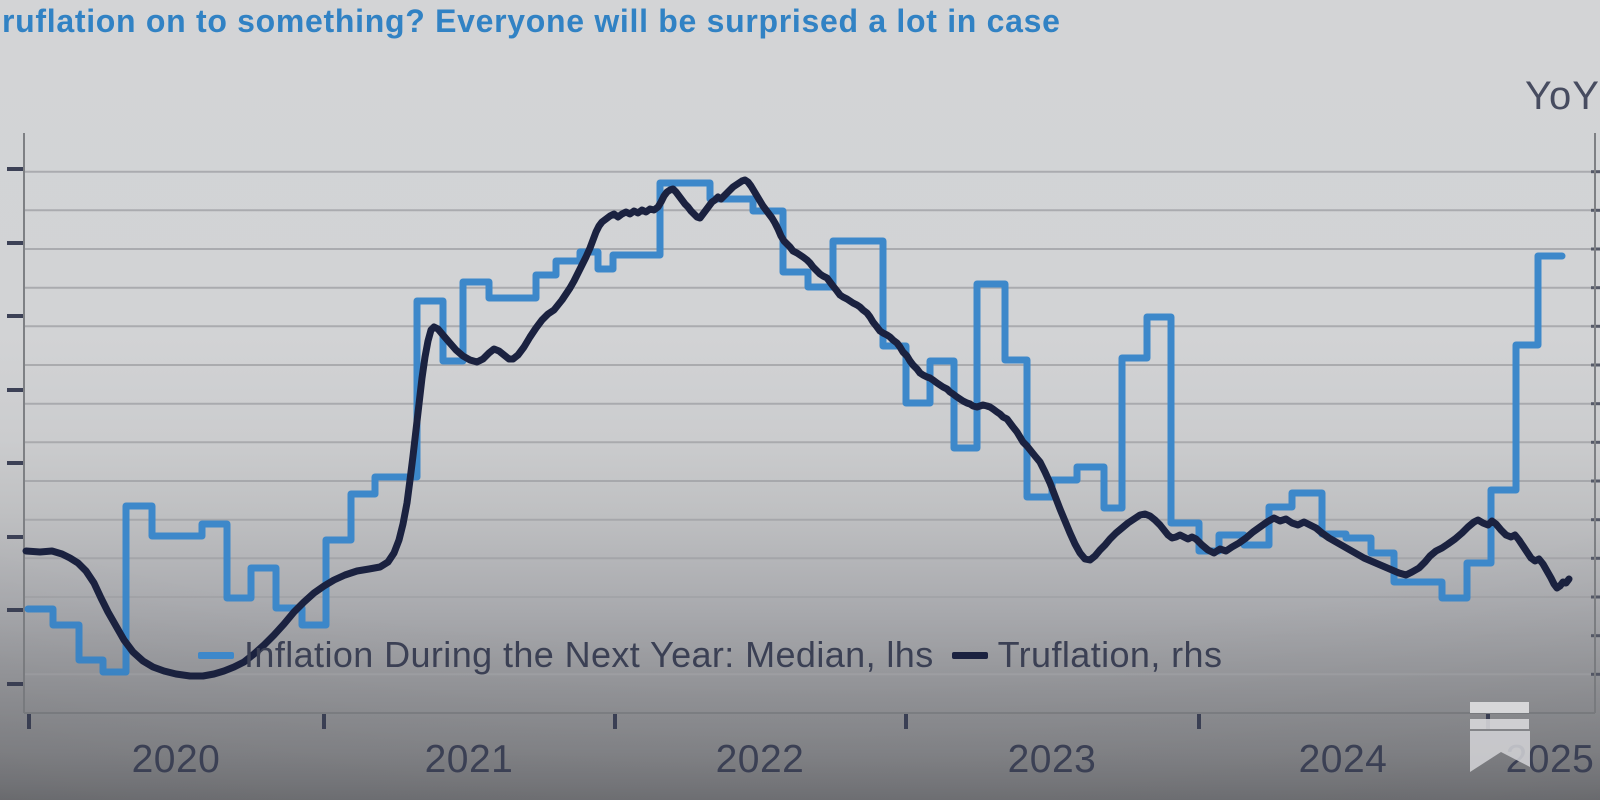 The image size is (1600, 800). I want to click on x-axis-label-2023: 2023, so click(1052, 759).